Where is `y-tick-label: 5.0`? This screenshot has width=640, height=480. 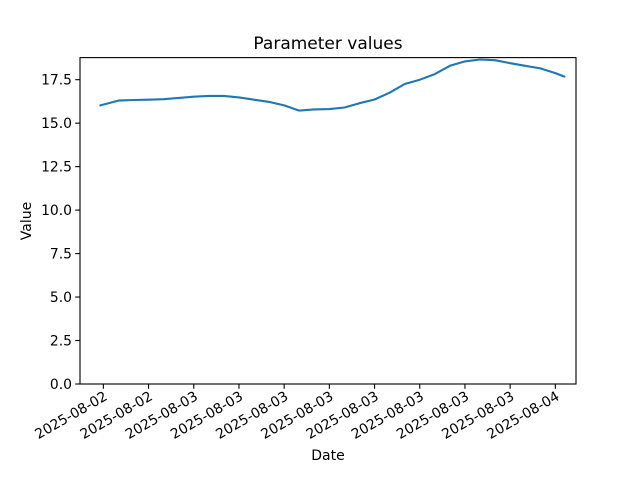
y-tick-label: 5.0 is located at coordinates (61, 298).